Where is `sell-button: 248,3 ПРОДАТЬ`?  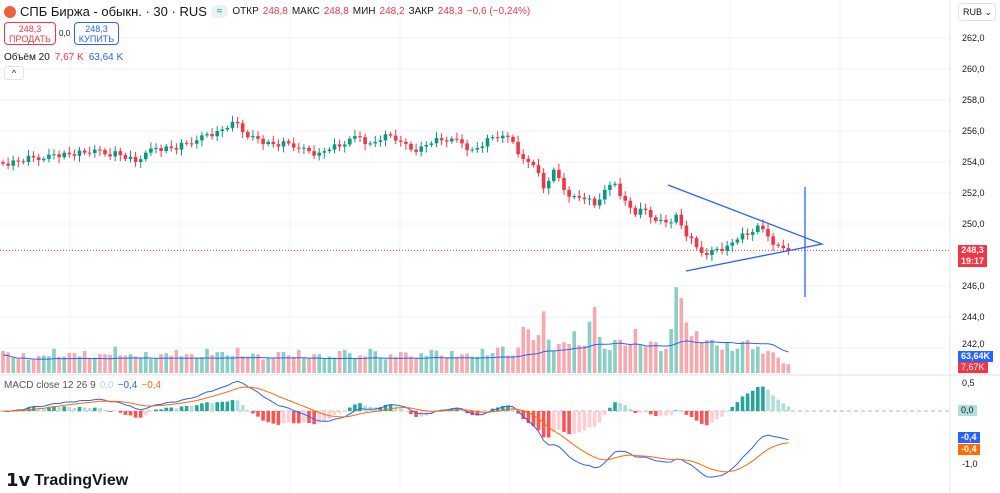 sell-button: 248,3 ПРОДАТЬ is located at coordinates (30, 33).